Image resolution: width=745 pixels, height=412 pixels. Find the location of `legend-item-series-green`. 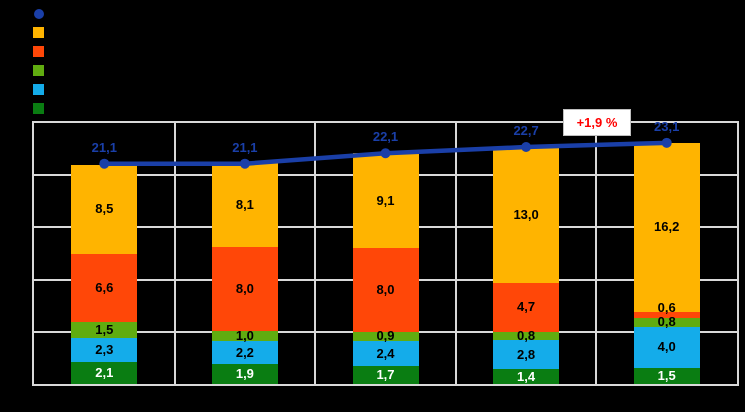

legend-item-series-green is located at coordinates (38, 70).